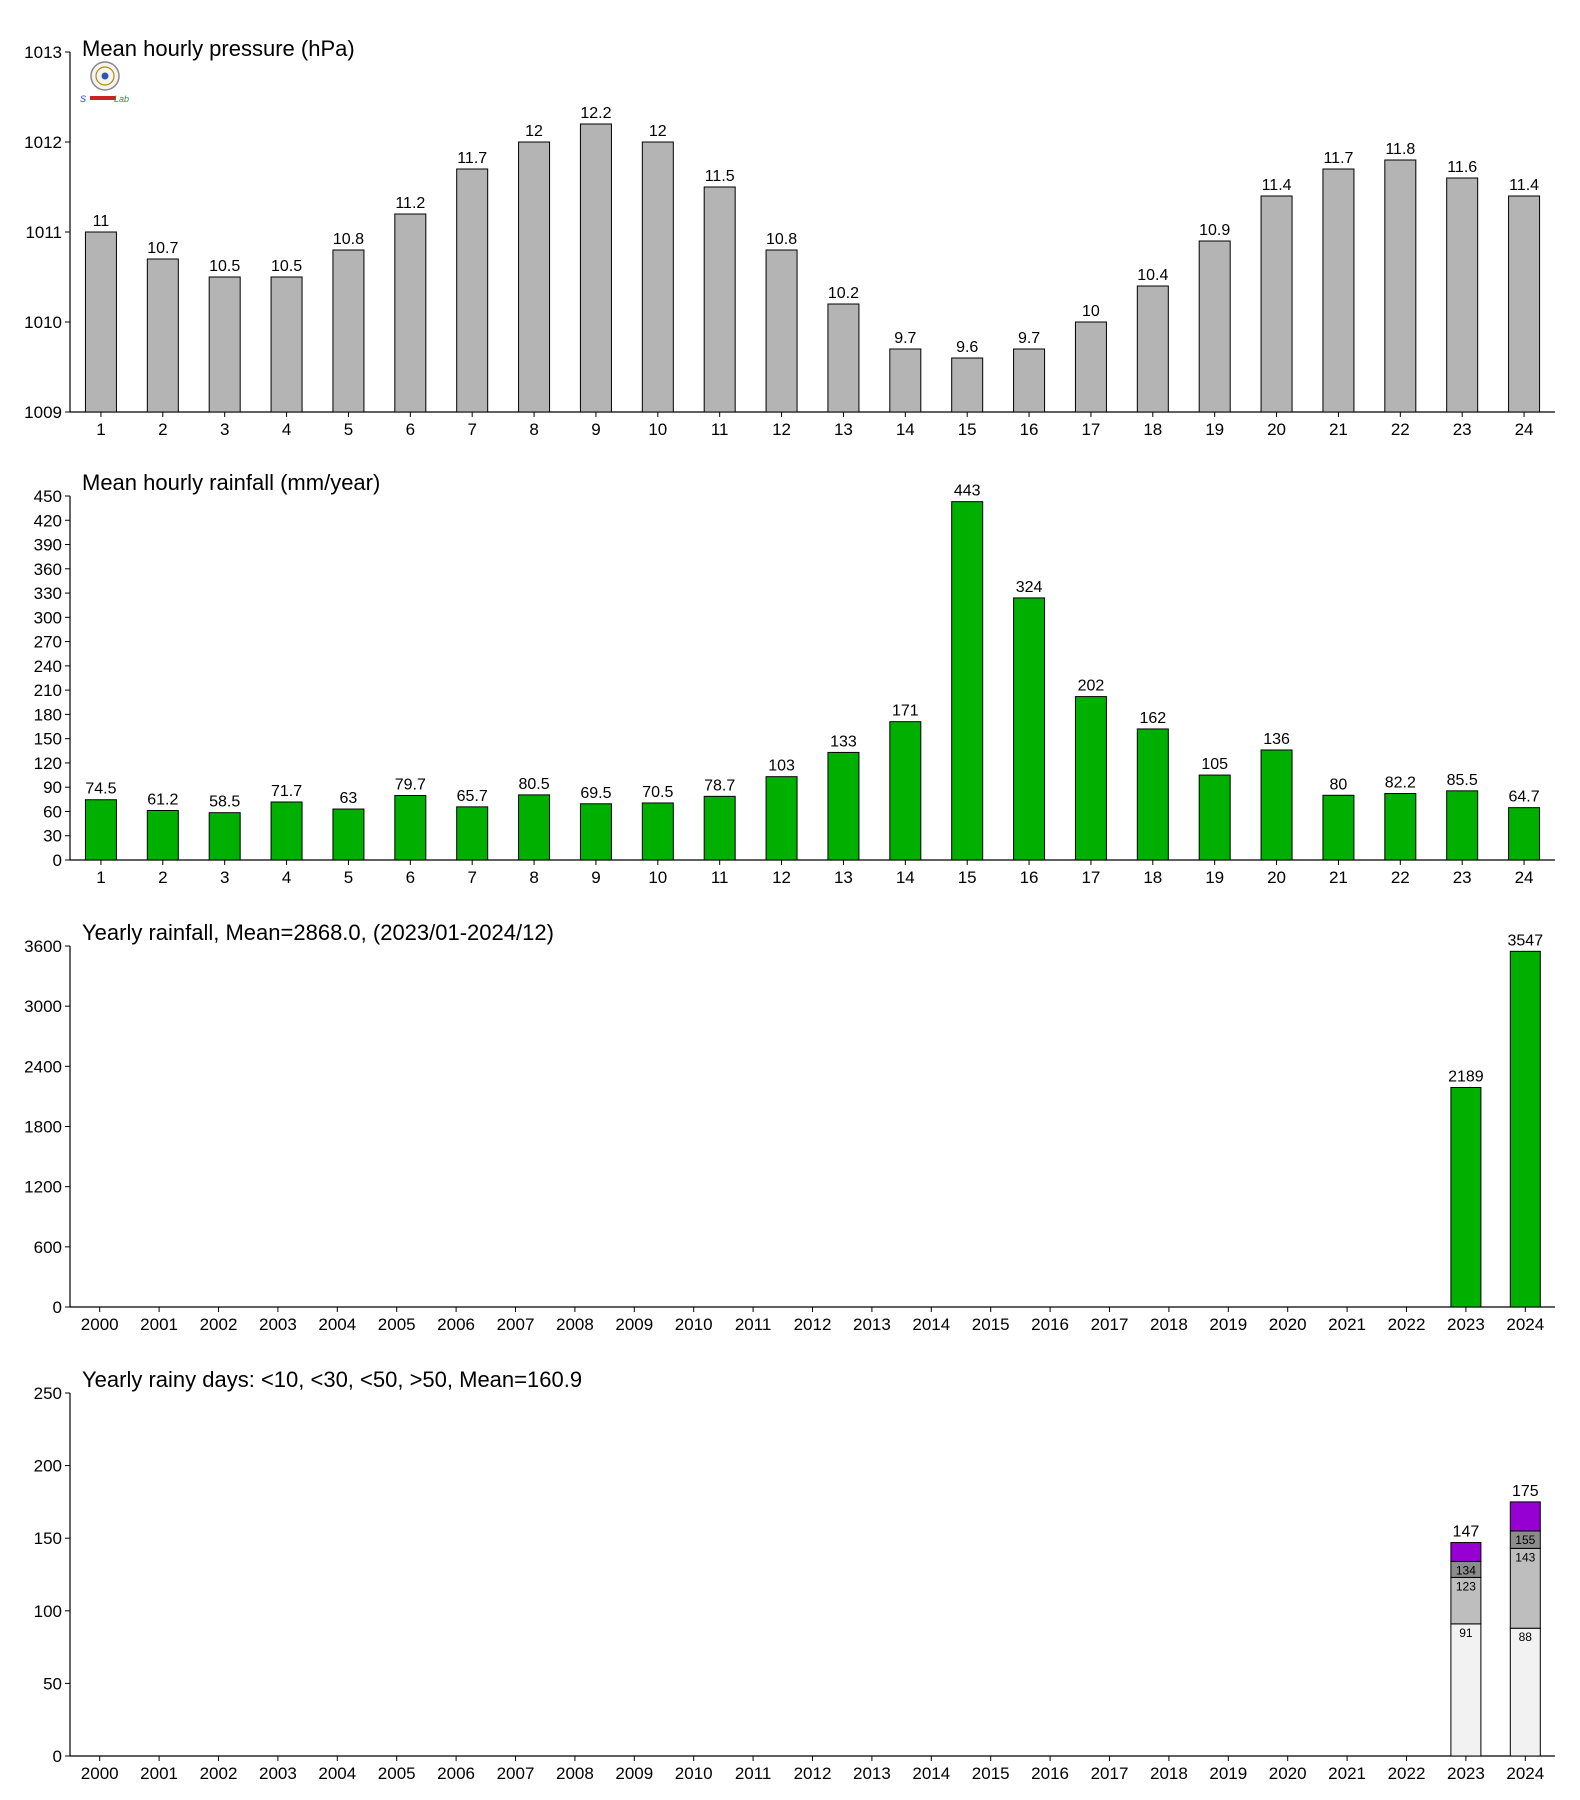  Describe the element at coordinates (48, 496) in the screenshot. I see `y-tick-label: 450` at that location.